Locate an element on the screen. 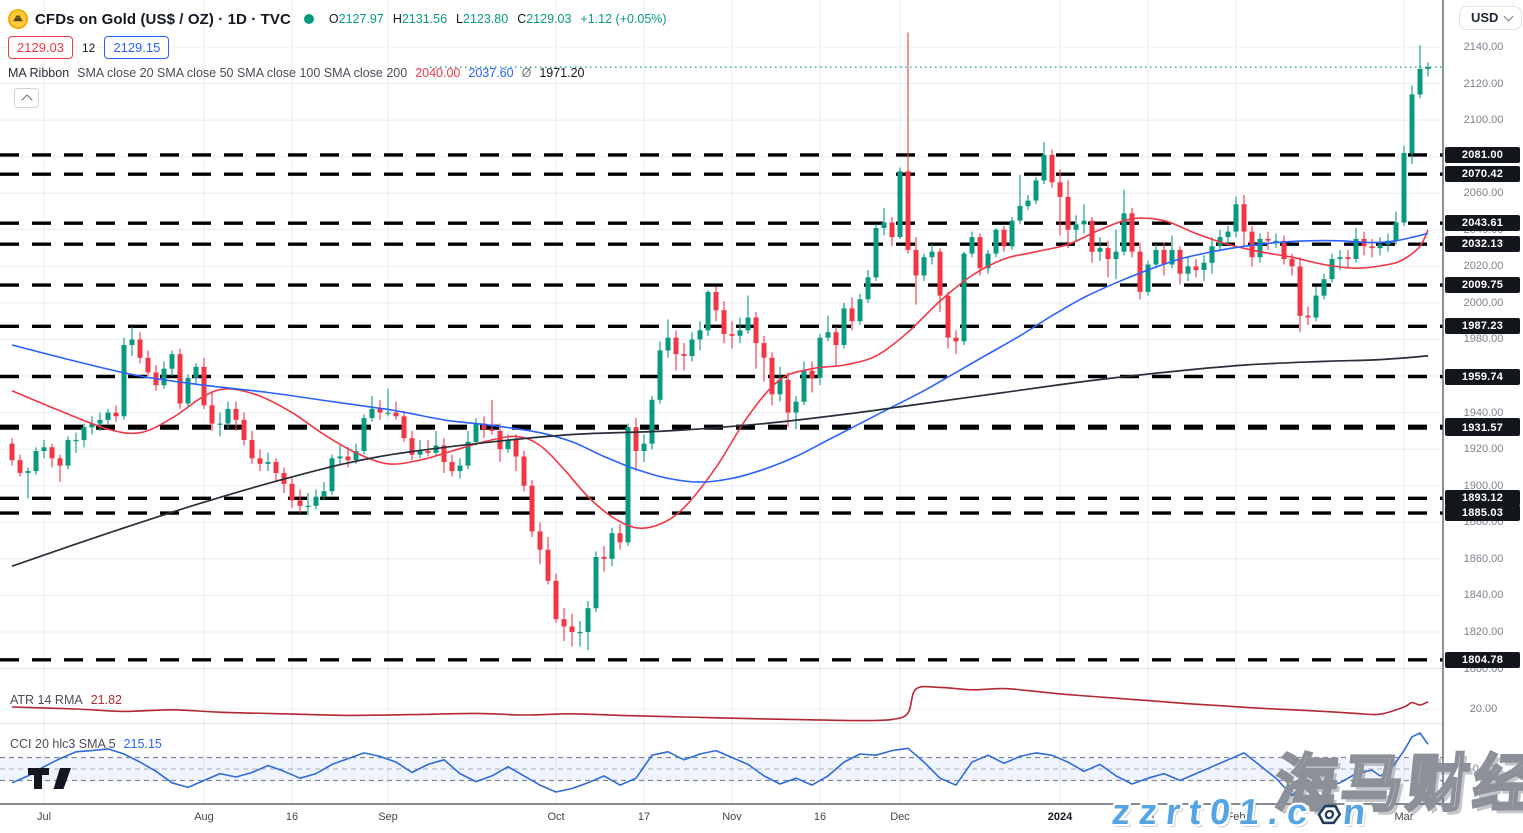 The height and width of the screenshot is (833, 1523). price-axis-label: 1900.00 is located at coordinates (1483, 485).